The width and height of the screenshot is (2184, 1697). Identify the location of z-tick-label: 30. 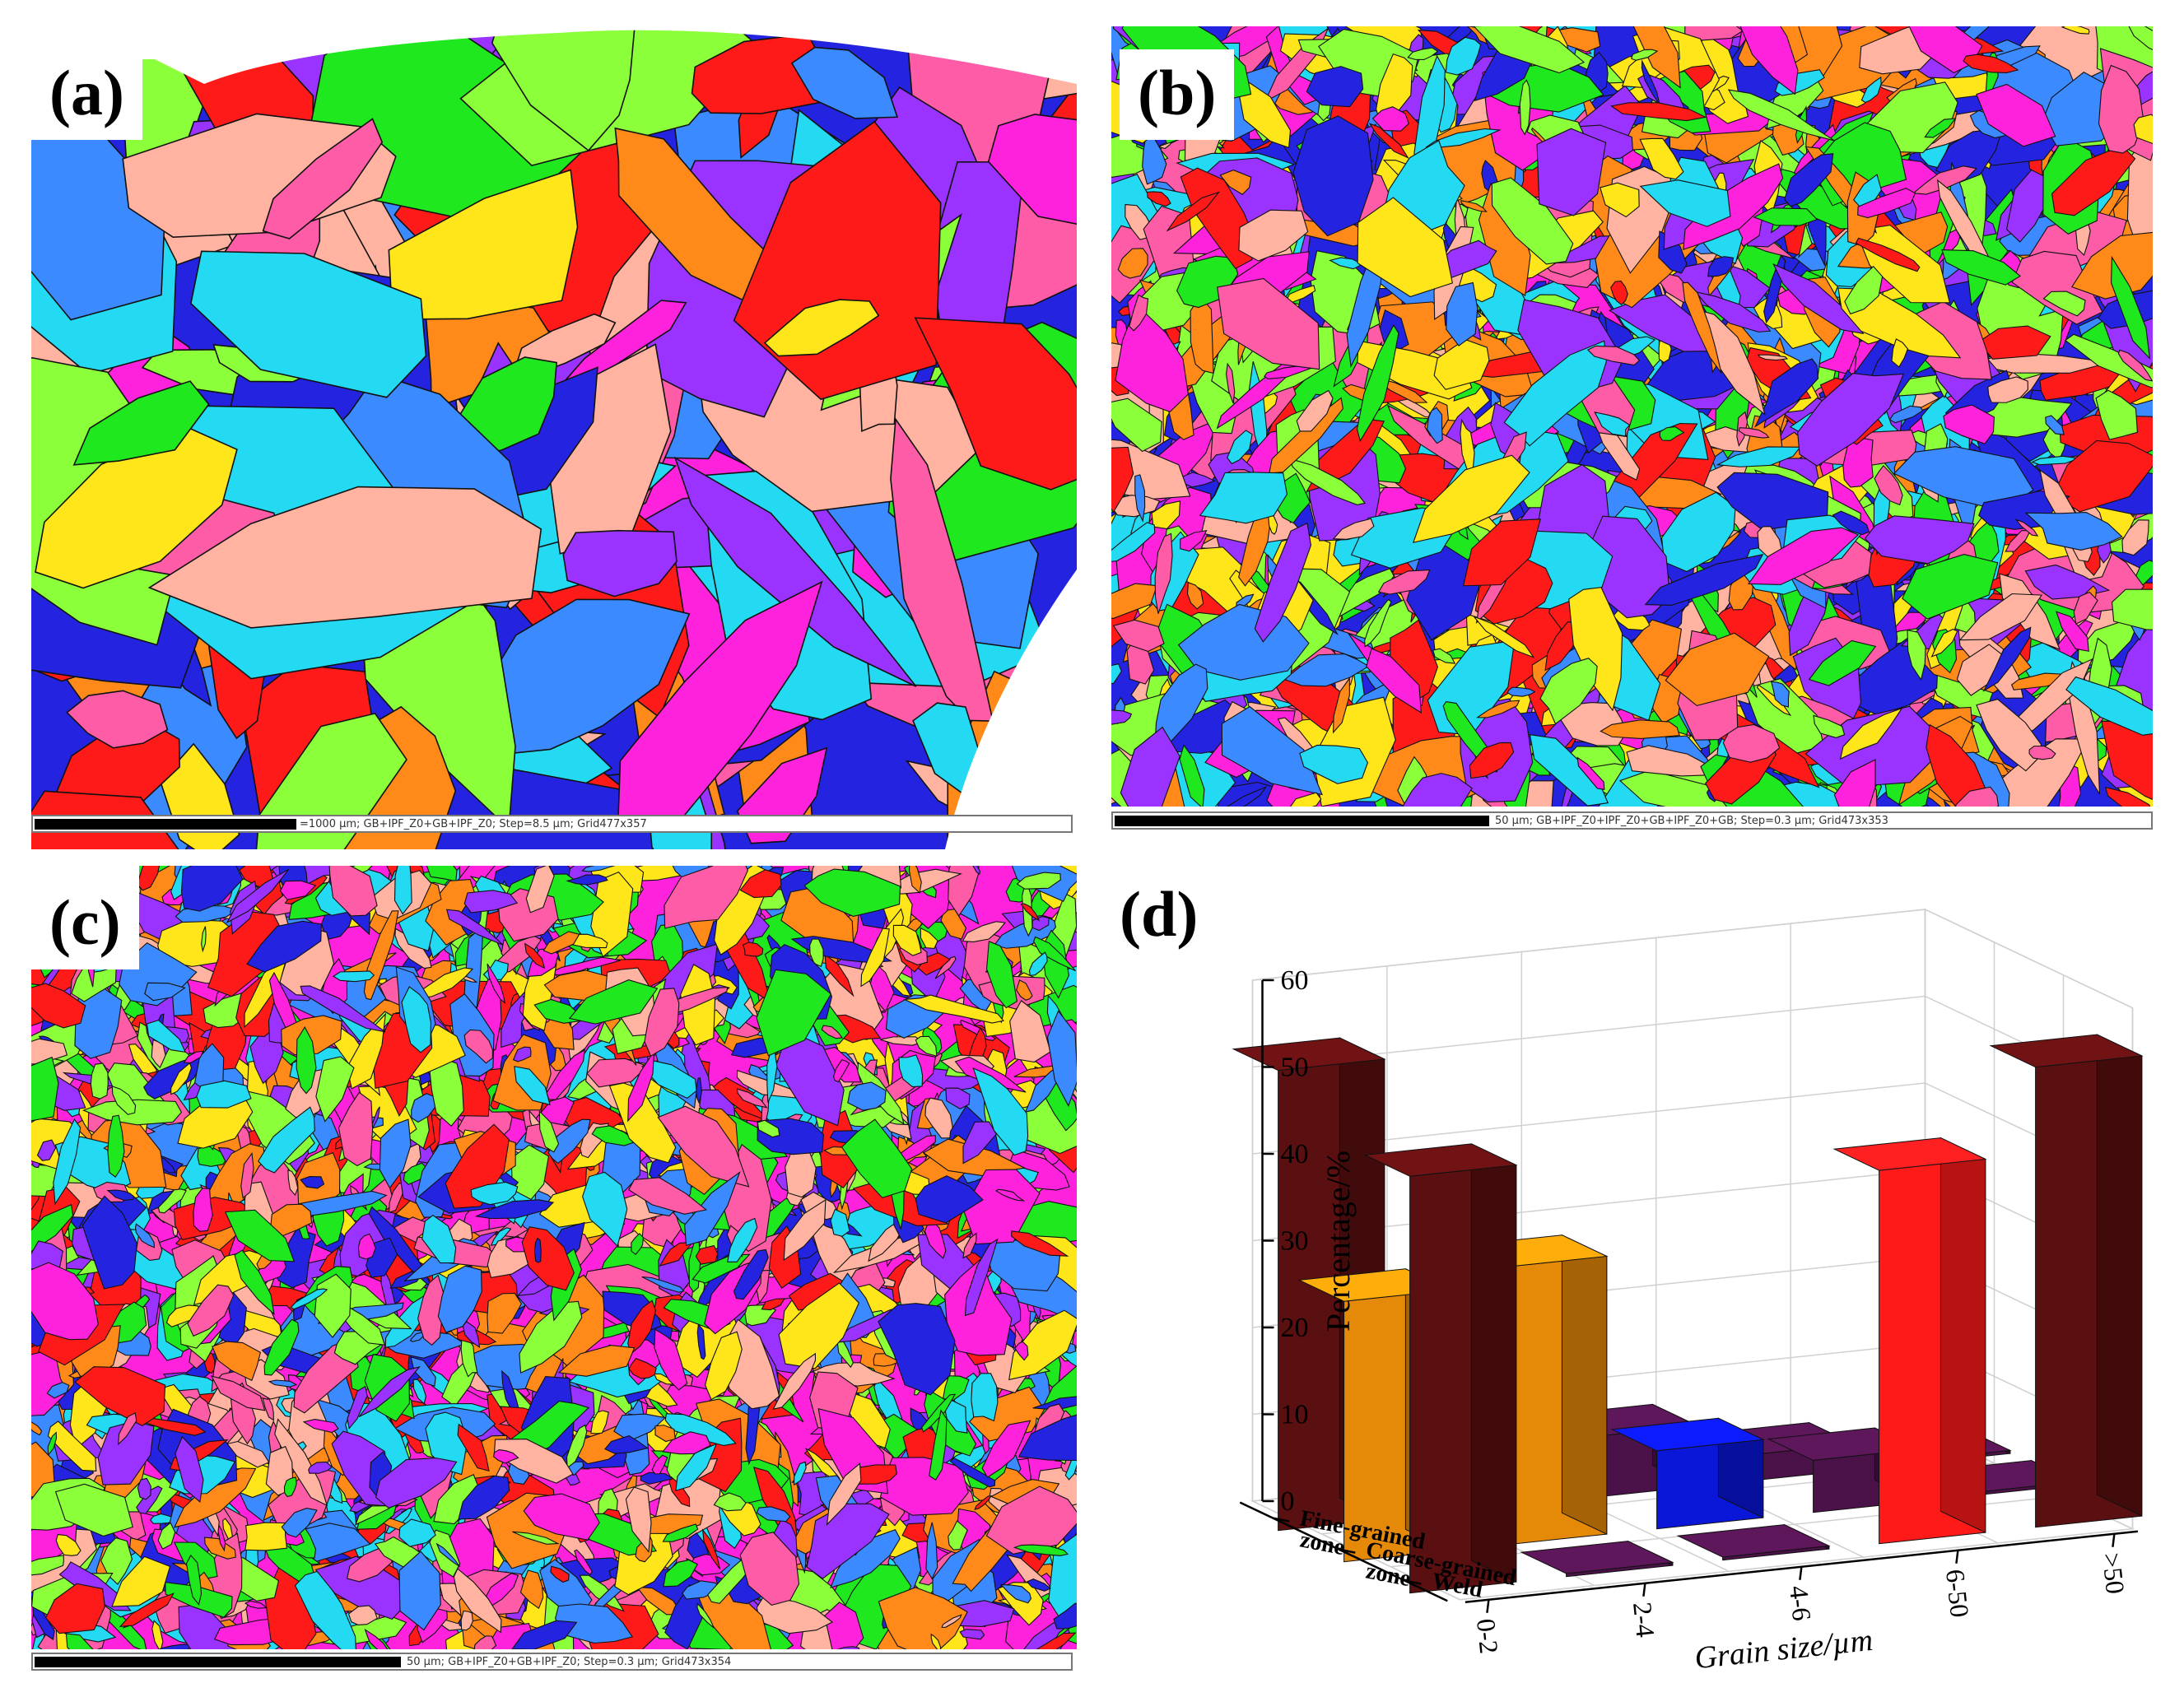
(1295, 1241).